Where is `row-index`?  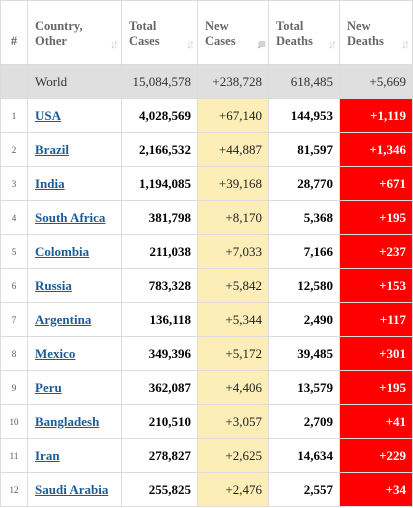
row-index is located at coordinates (14, 81).